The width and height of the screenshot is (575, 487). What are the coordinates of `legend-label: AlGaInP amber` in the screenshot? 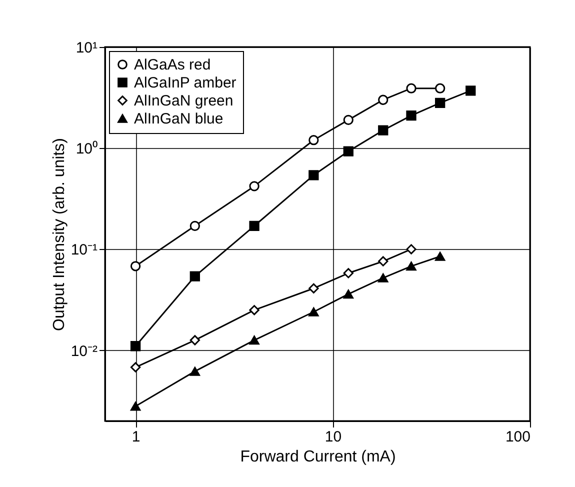 It's located at (185, 83).